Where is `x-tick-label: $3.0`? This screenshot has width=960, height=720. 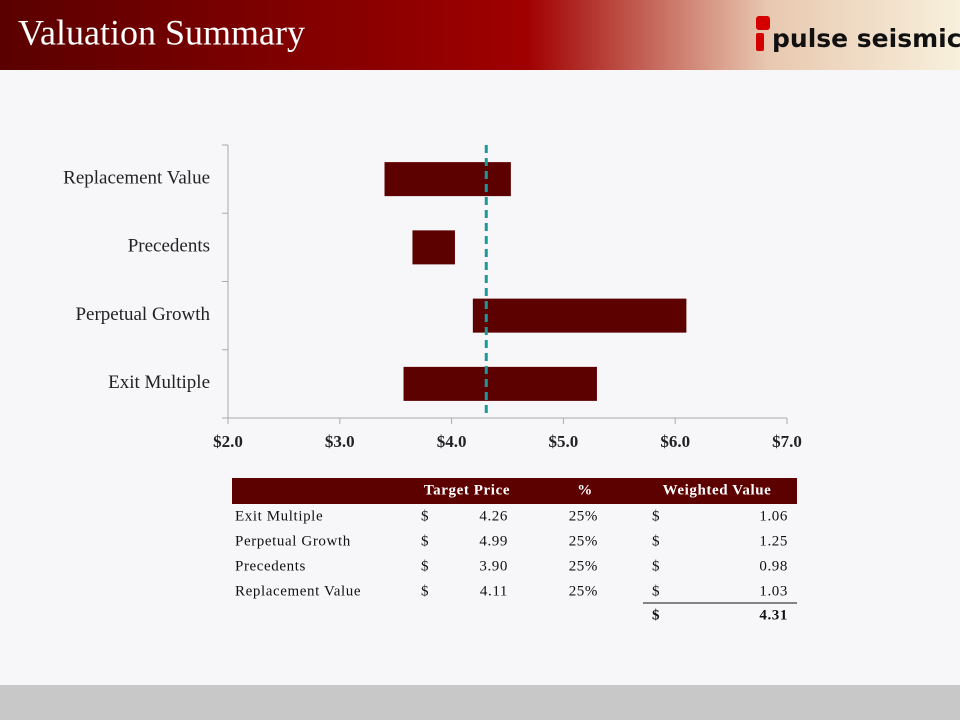
x-tick-label: $3.0 is located at coordinates (340, 441).